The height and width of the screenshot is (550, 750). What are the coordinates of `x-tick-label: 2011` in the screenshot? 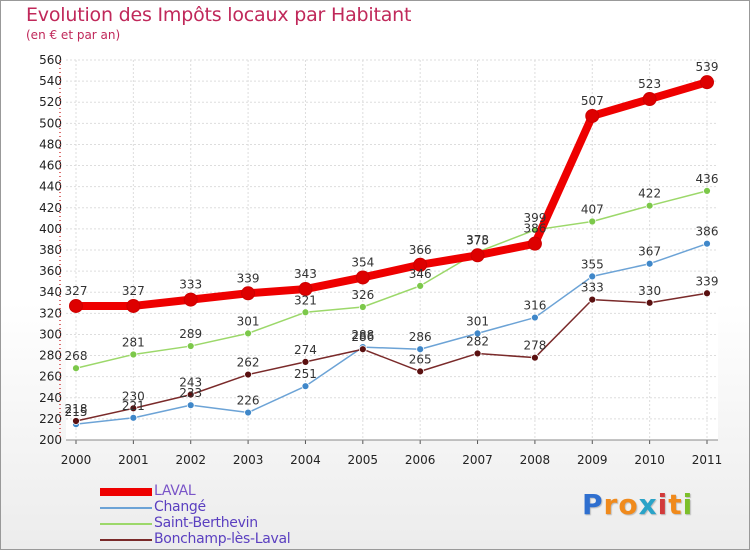 It's located at (707, 460).